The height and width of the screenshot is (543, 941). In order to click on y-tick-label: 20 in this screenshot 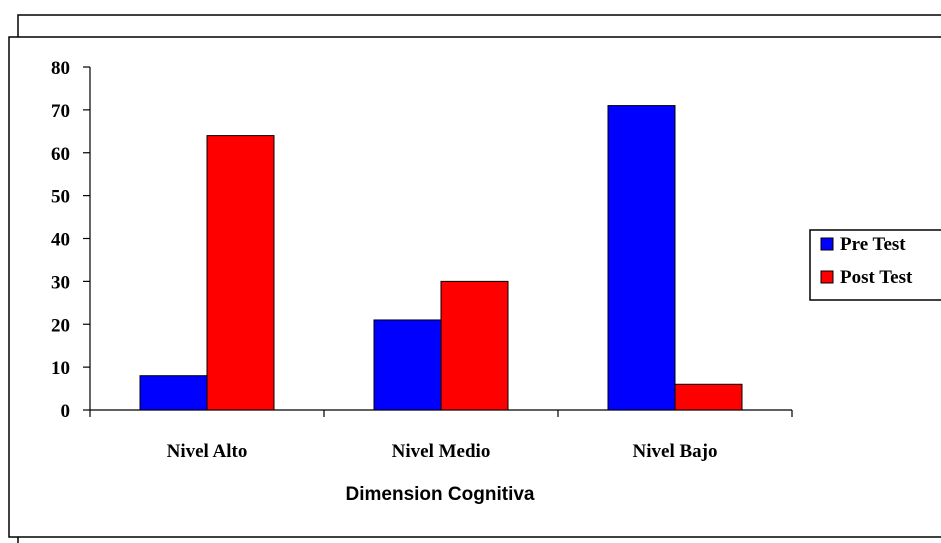, I will do `click(60, 325)`.